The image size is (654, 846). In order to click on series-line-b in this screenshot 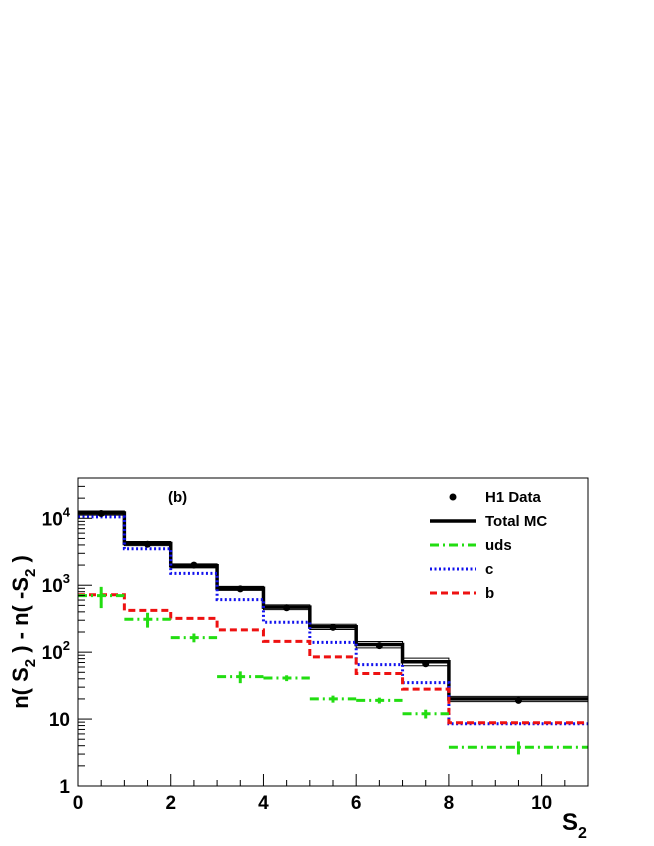, I will do `click(333, 659)`.